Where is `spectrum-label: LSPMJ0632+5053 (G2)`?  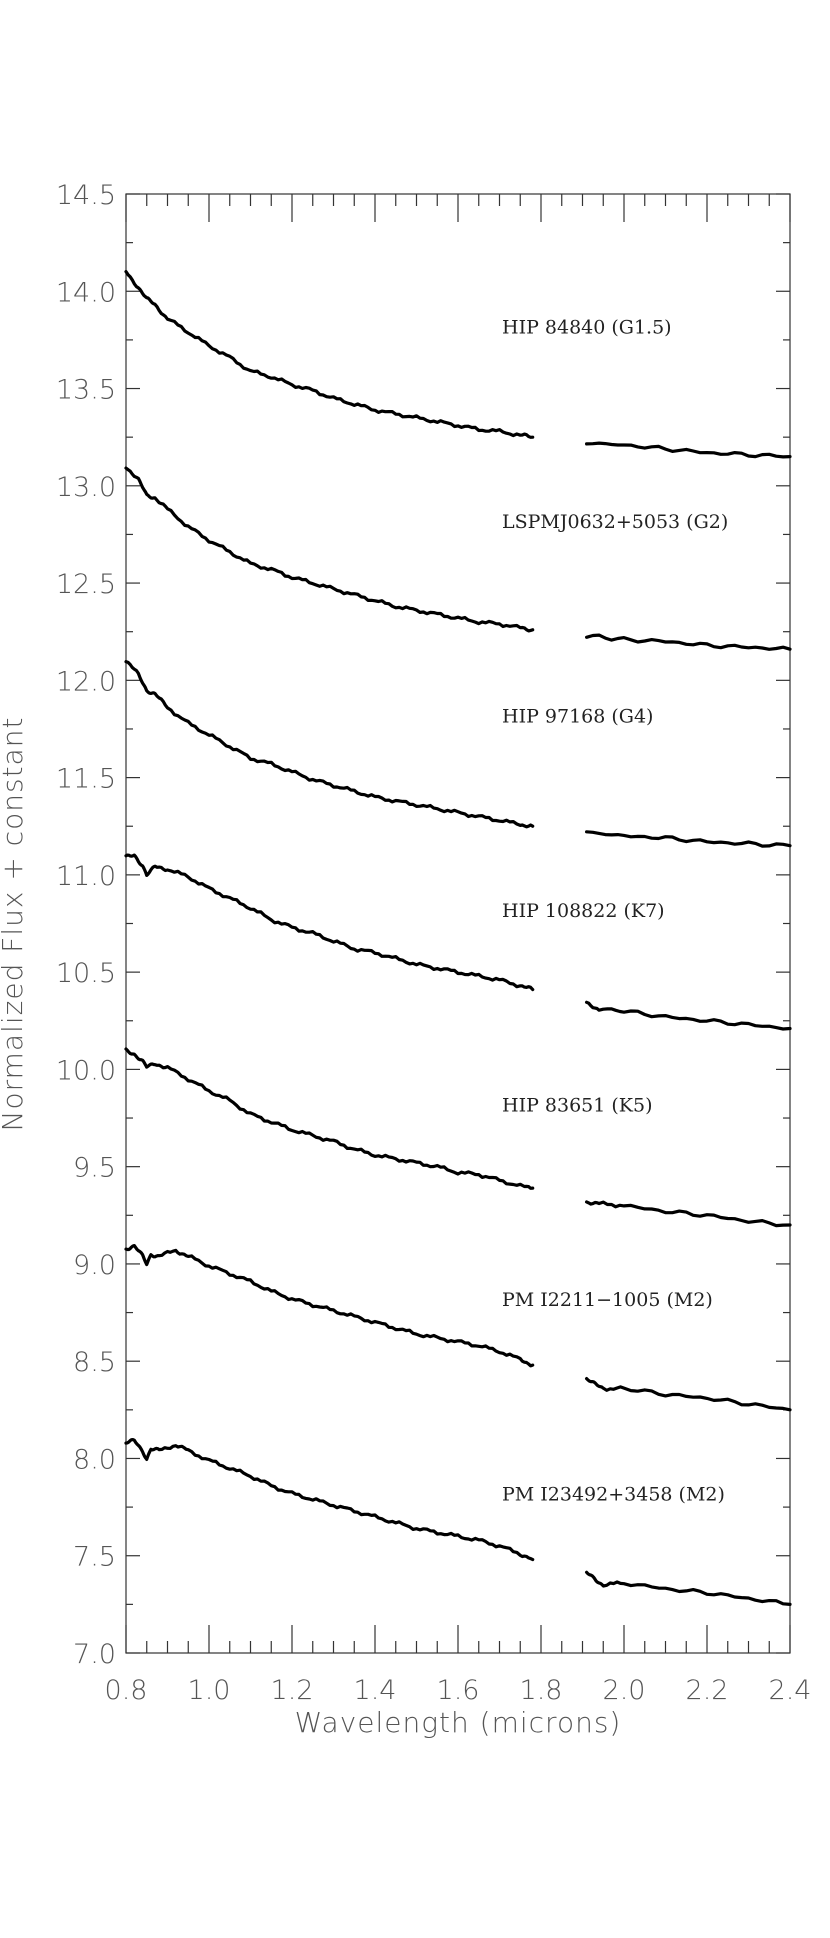
spectrum-label: LSPMJ0632+5053 (G2) is located at coordinates (615, 522).